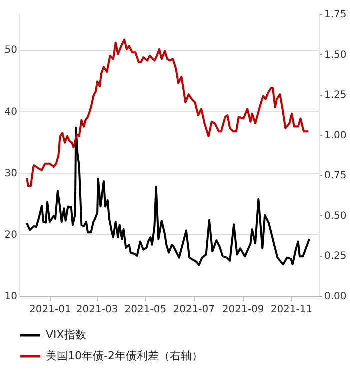  I want to click on y-tick-label: 20, so click(11, 235).